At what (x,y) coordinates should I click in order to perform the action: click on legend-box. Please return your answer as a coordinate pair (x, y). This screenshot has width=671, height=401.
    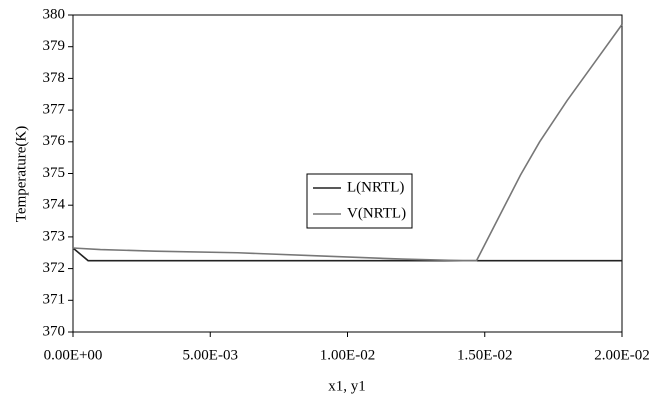
    Looking at the image, I should click on (359, 201).